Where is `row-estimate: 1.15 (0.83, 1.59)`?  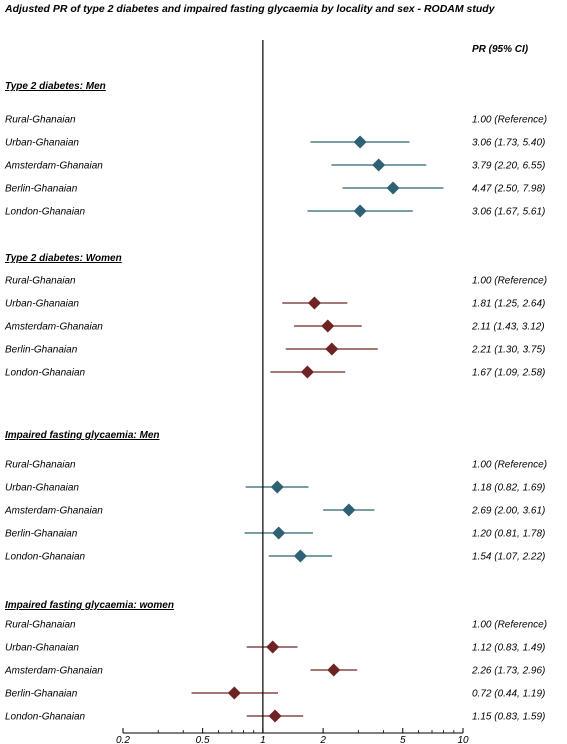 row-estimate: 1.15 (0.83, 1.59) is located at coordinates (508, 717).